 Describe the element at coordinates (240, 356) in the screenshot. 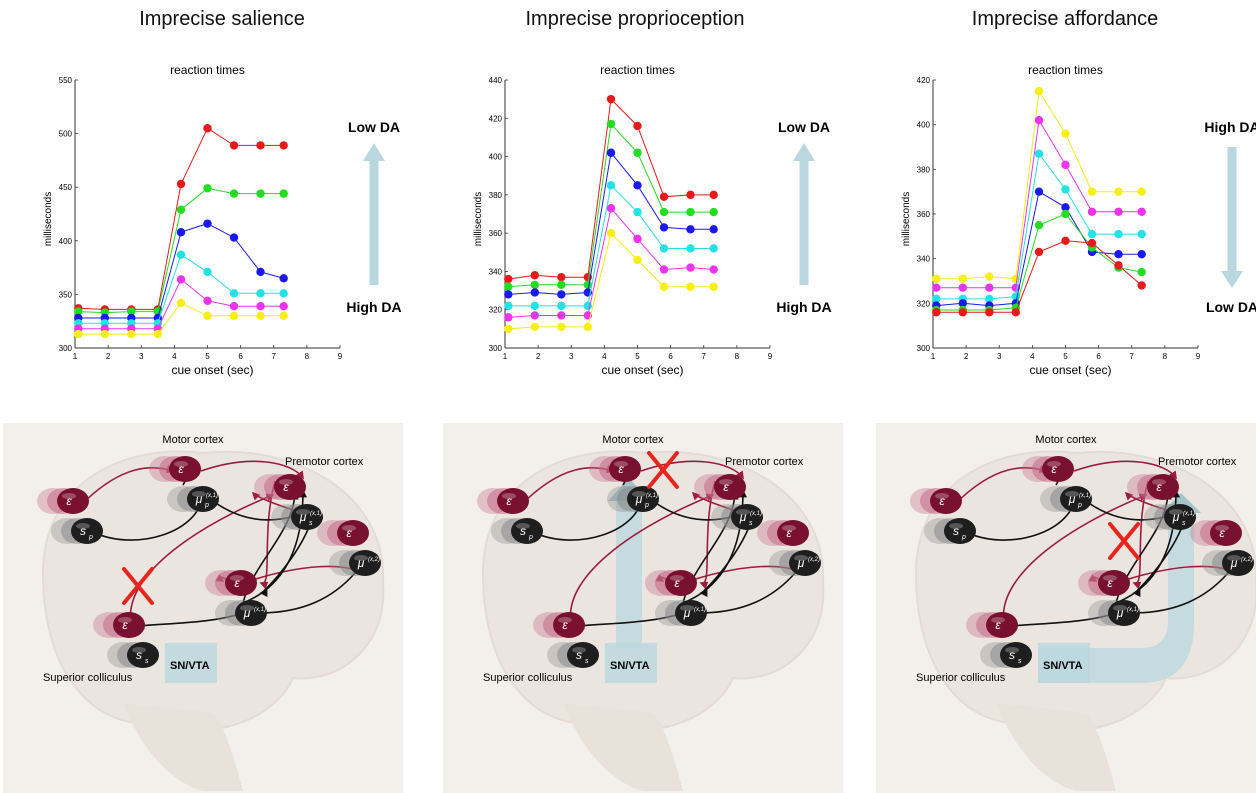

I see `x-tick-label: 6` at that location.